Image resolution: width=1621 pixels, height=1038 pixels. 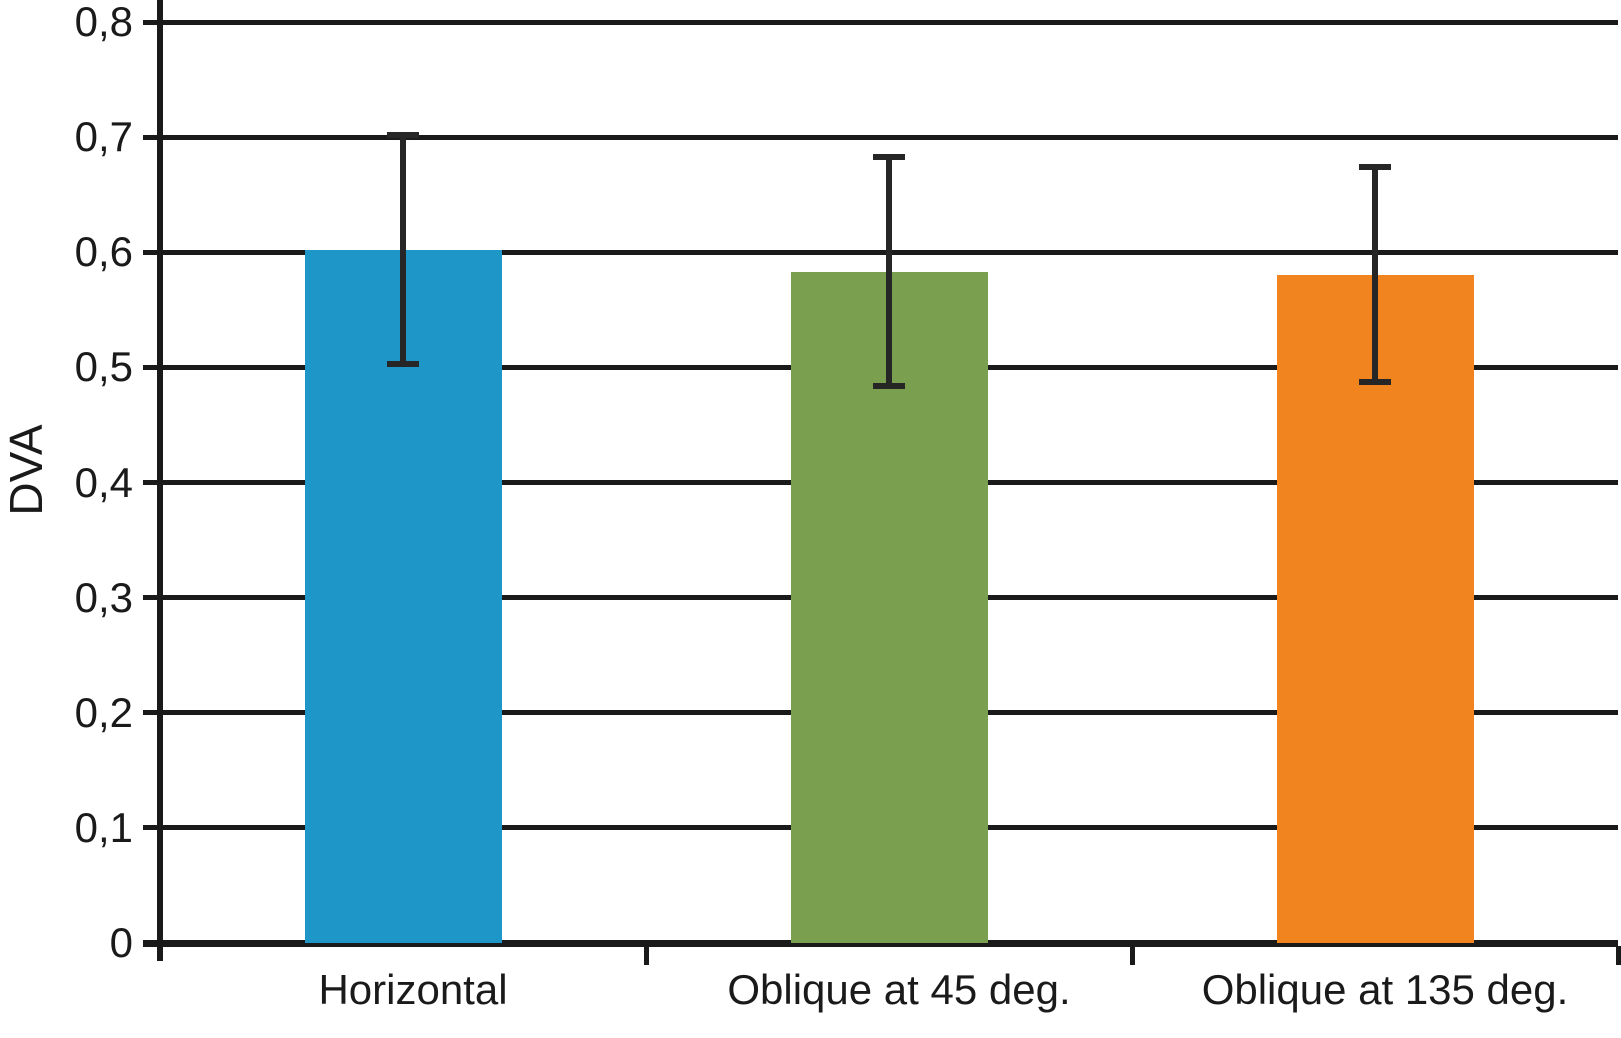 I want to click on y-tick-label: 0,8, so click(x=103, y=22).